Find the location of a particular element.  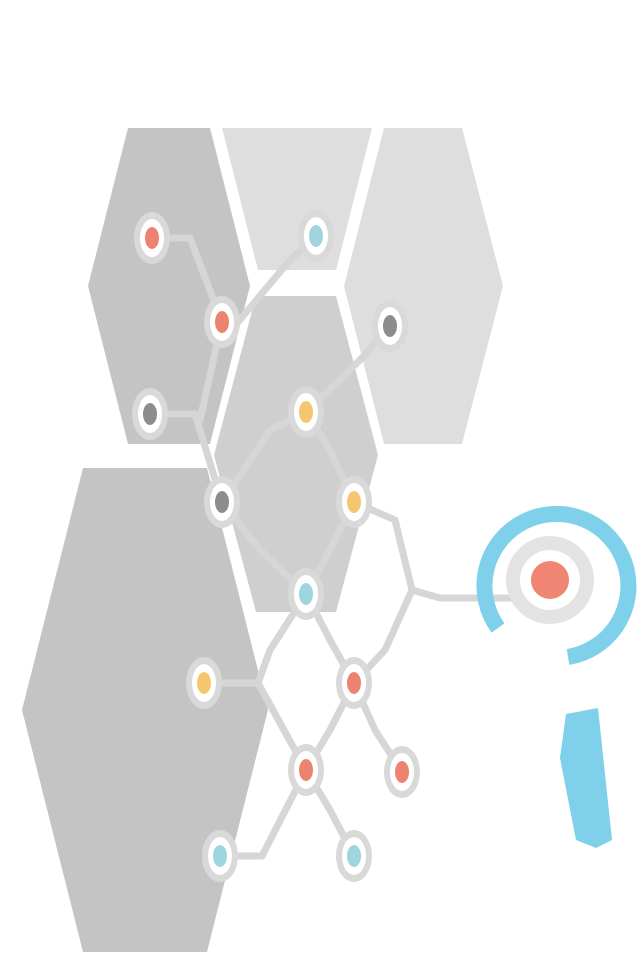

magnifier-target-center is located at coordinates (550, 580).